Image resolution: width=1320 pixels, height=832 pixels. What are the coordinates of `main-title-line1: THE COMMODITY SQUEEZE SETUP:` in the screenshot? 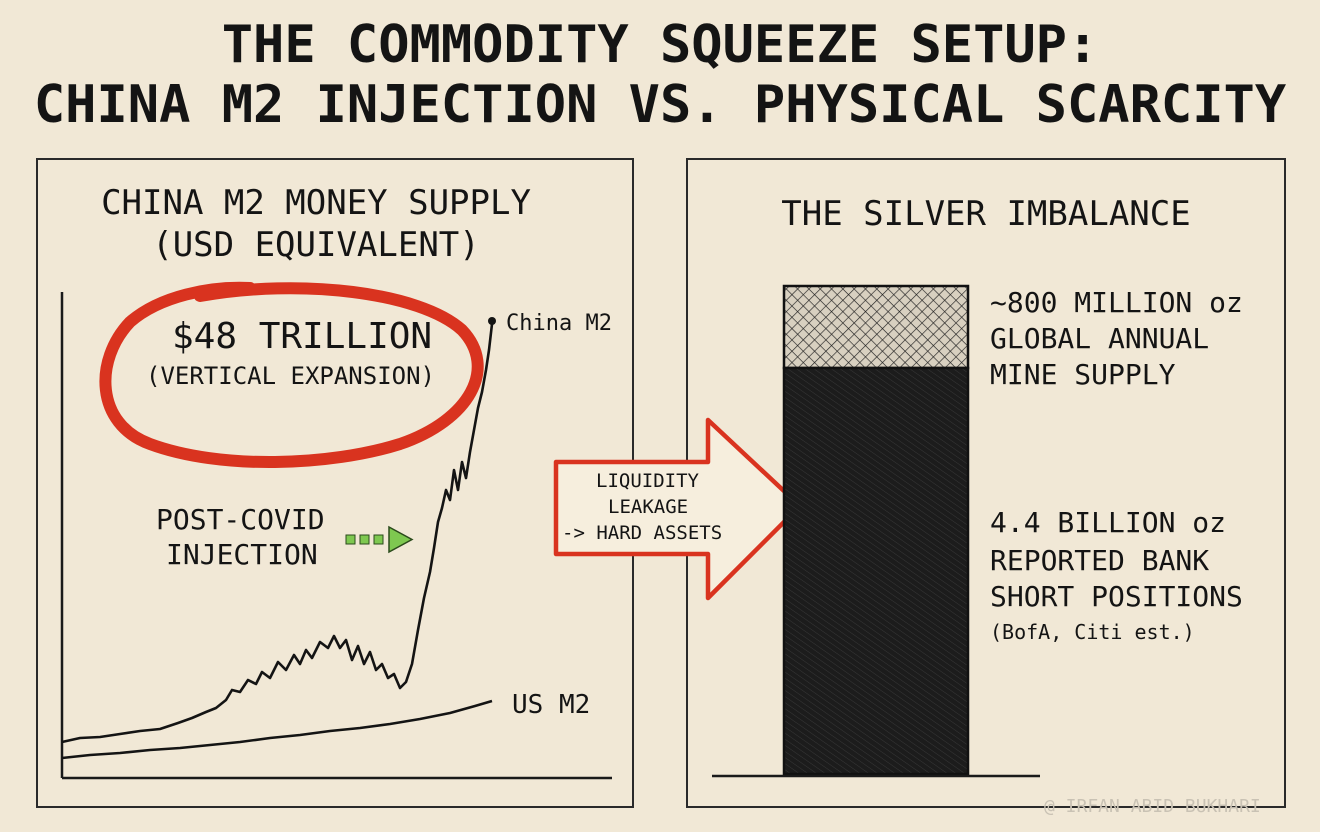 It's located at (660, 45).